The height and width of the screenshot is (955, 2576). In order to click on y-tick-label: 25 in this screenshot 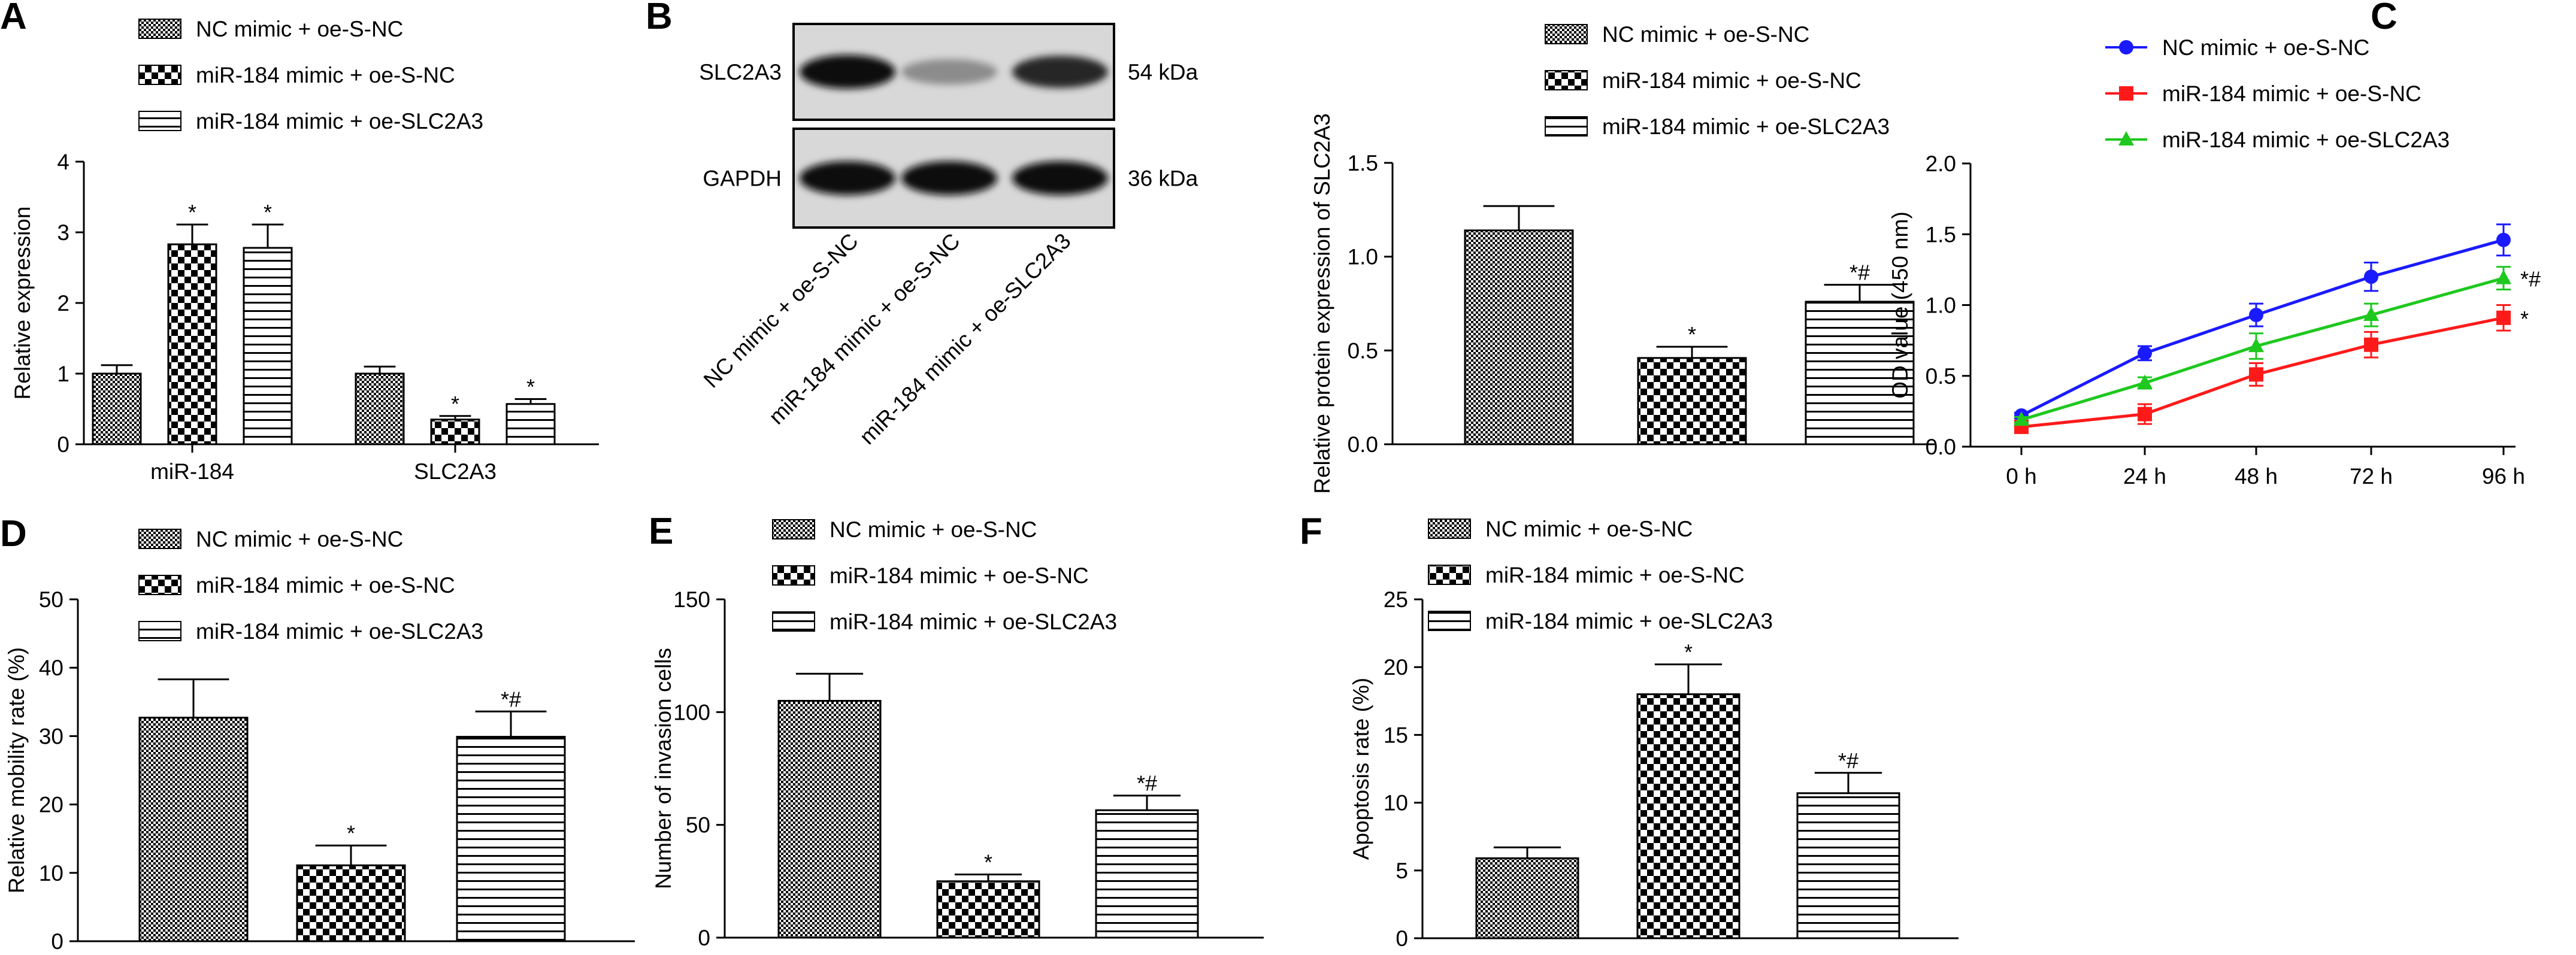, I will do `click(1396, 600)`.